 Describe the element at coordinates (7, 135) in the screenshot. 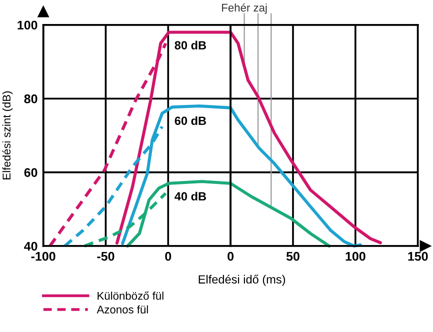

I see `y-axis-title: Elfedési szint (dB)` at that location.